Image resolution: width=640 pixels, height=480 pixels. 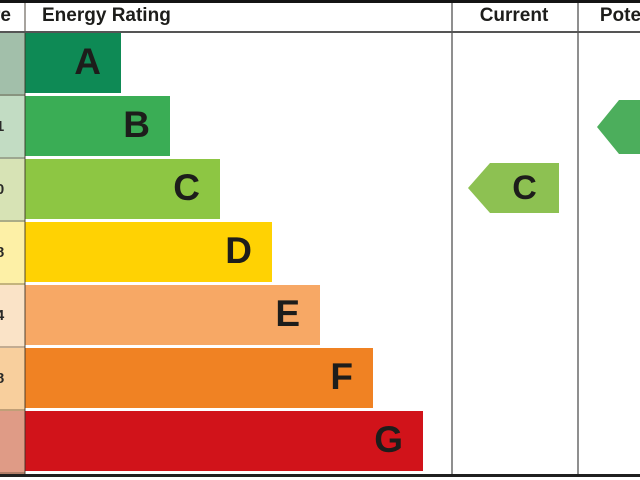 I want to click on score-range-g: 1-20, so click(x=12, y=442).